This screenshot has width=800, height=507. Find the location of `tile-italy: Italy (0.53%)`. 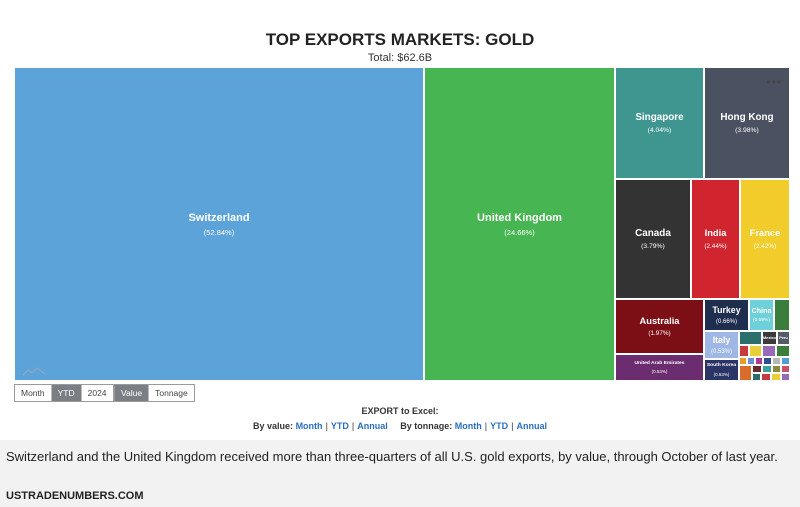

tile-italy: Italy (0.53%) is located at coordinates (721, 345).